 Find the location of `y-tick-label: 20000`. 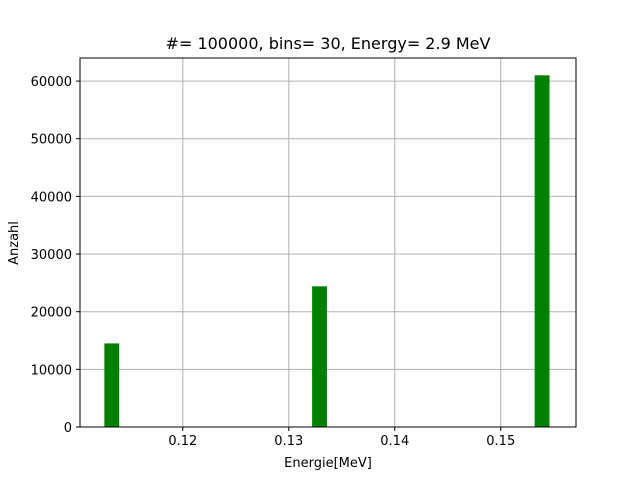

y-tick-label: 20000 is located at coordinates (51, 313).